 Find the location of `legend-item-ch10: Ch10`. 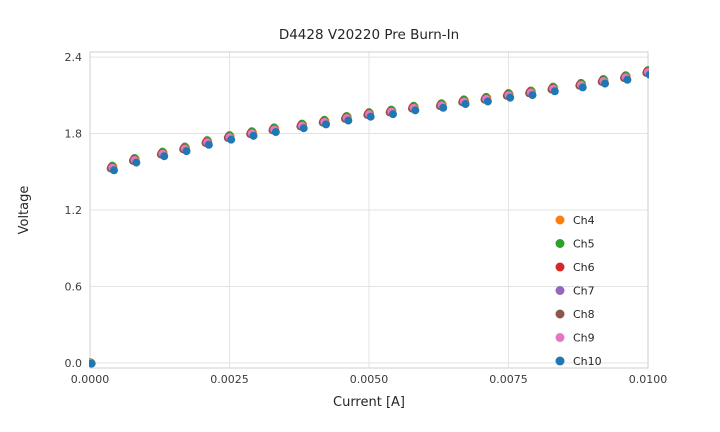

legend-item-ch10: Ch10 is located at coordinates (578, 361).